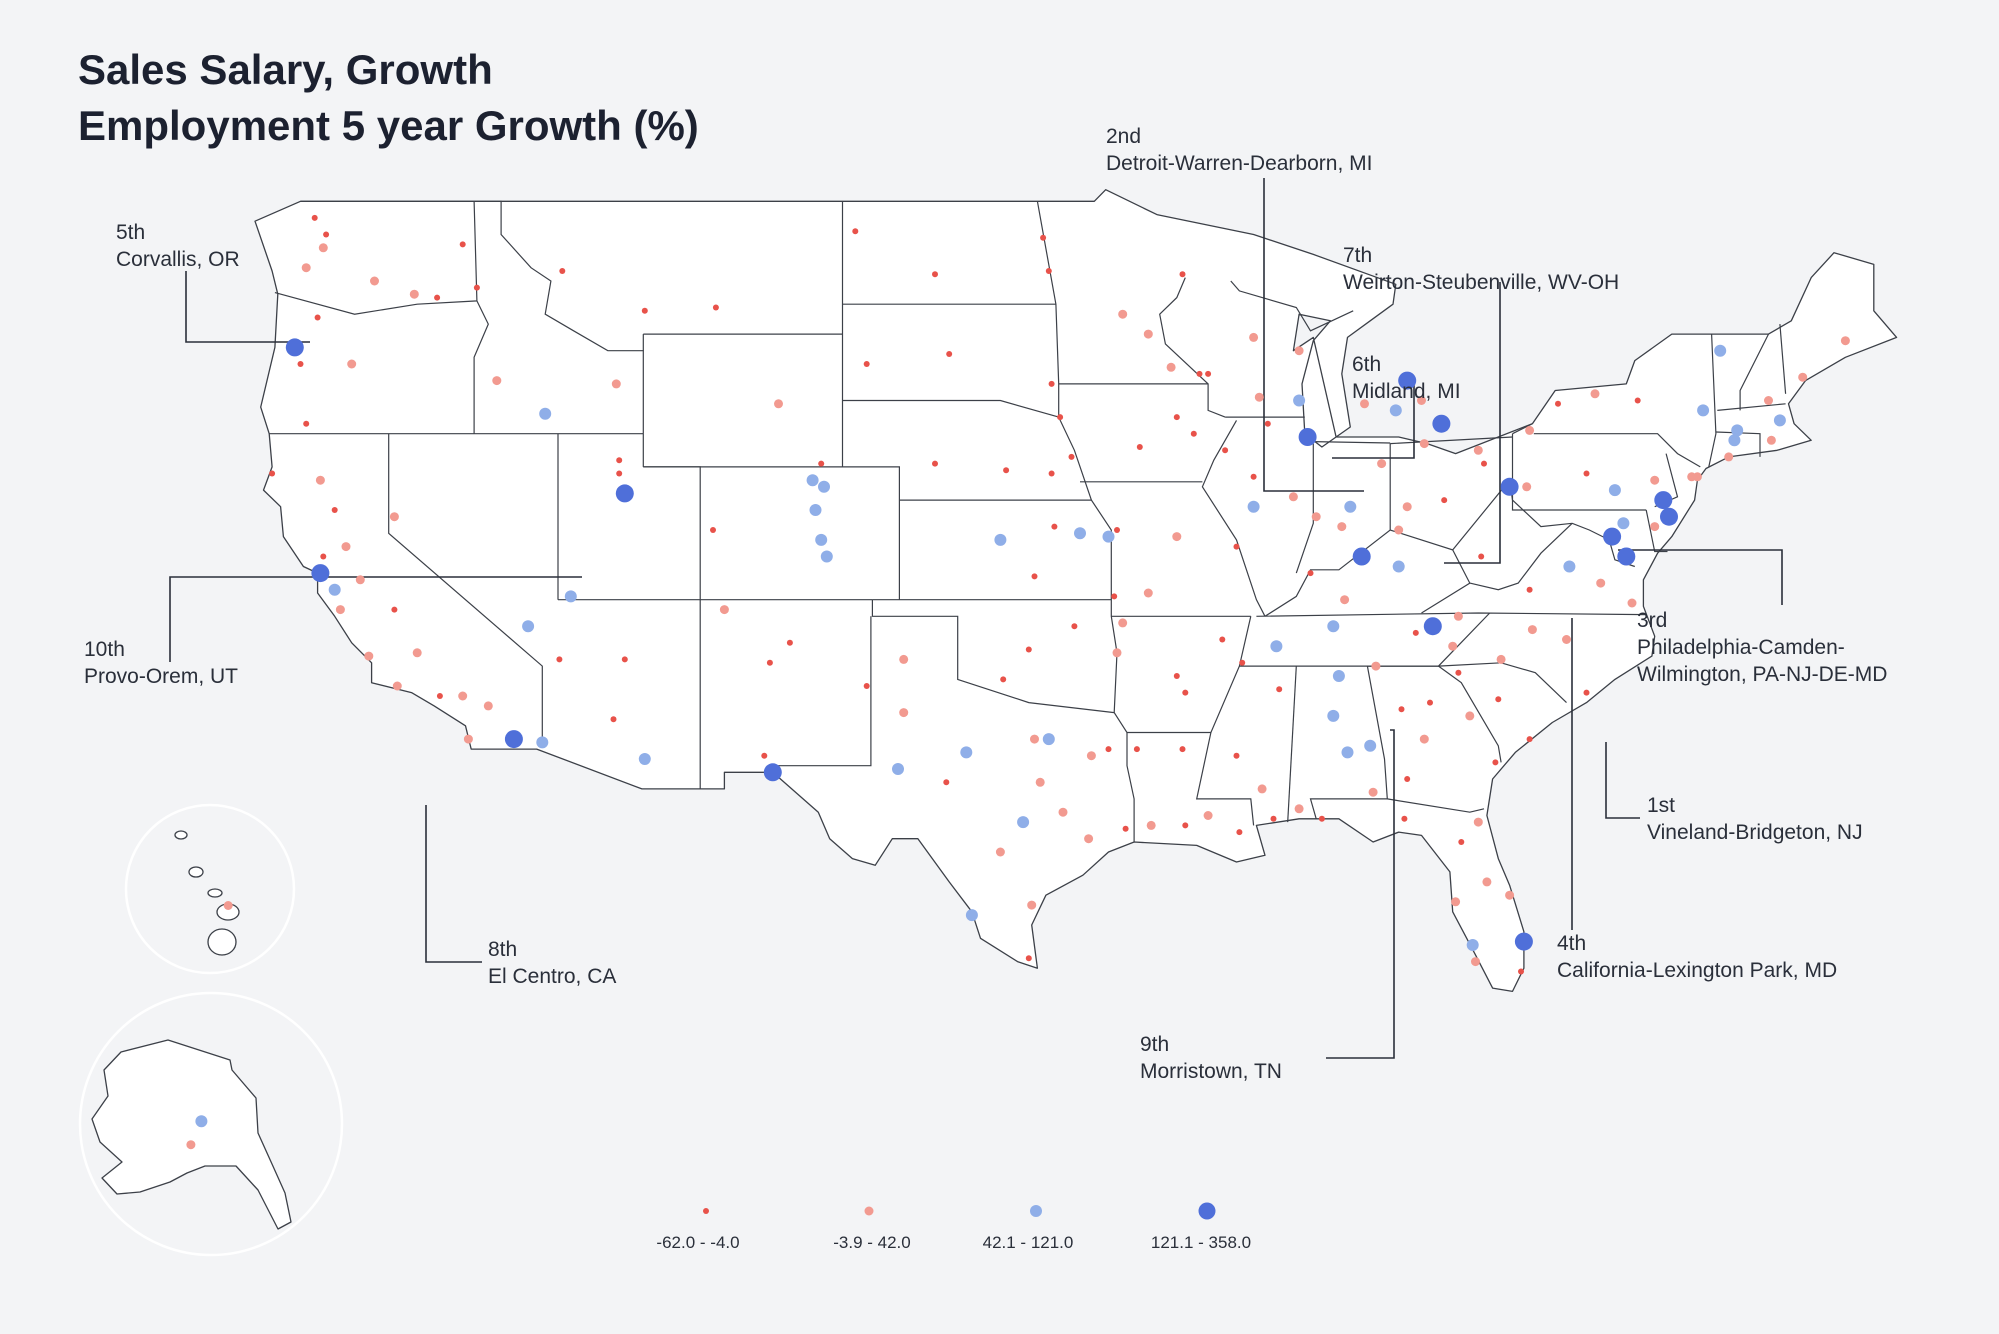  I want to click on callout-name-3-line2: Wilmington, PA-NJ-DE-MD, so click(1762, 674).